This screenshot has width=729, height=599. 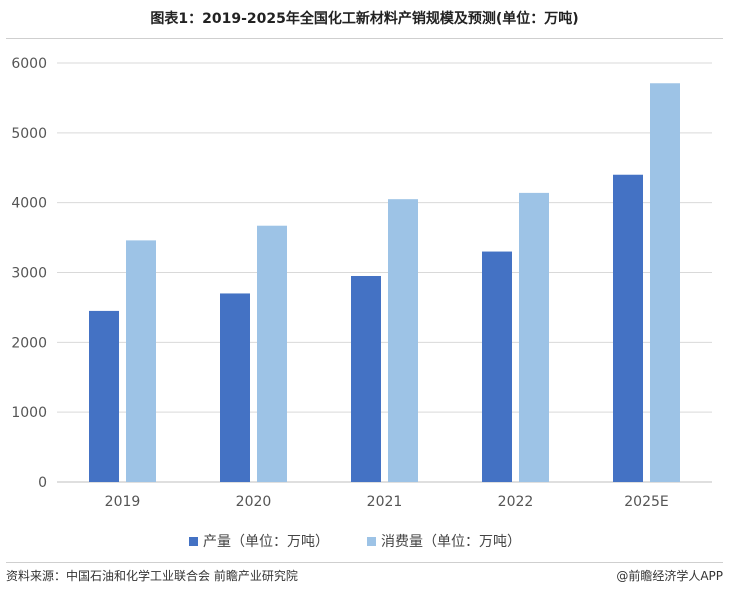 What do you see at coordinates (371, 541) in the screenshot?
I see `legend-swatch-consumption` at bounding box center [371, 541].